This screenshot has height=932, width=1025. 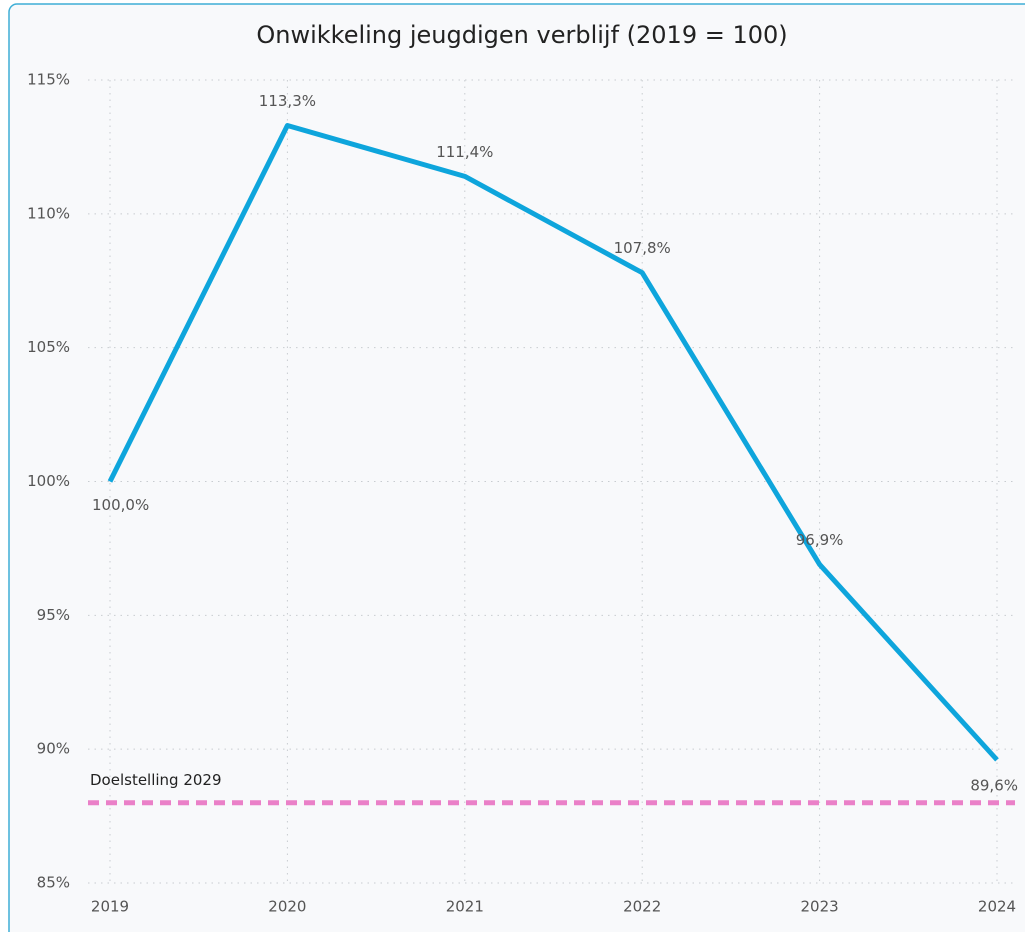 What do you see at coordinates (642, 248) in the screenshot?
I see `data-label: 107,8%` at bounding box center [642, 248].